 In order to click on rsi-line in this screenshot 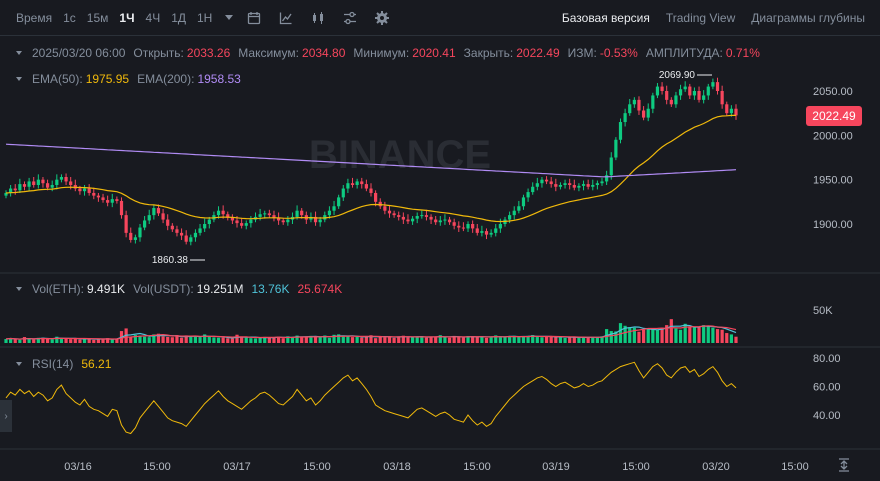, I will do `click(371, 398)`.